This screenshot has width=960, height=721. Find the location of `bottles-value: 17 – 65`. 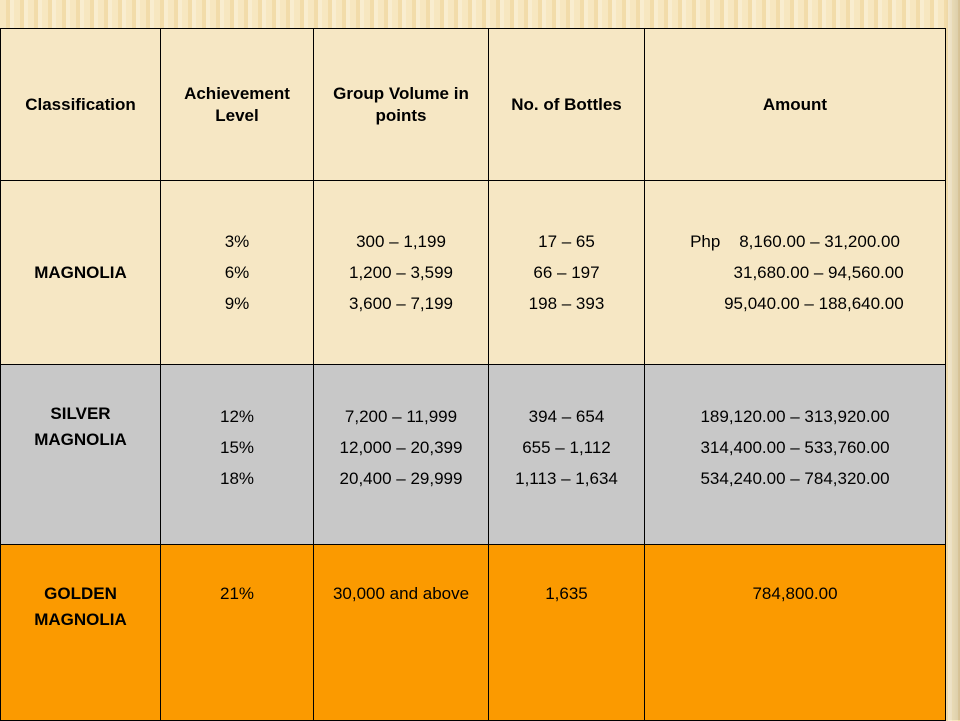

bottles-value: 17 – 65 is located at coordinates (566, 241).